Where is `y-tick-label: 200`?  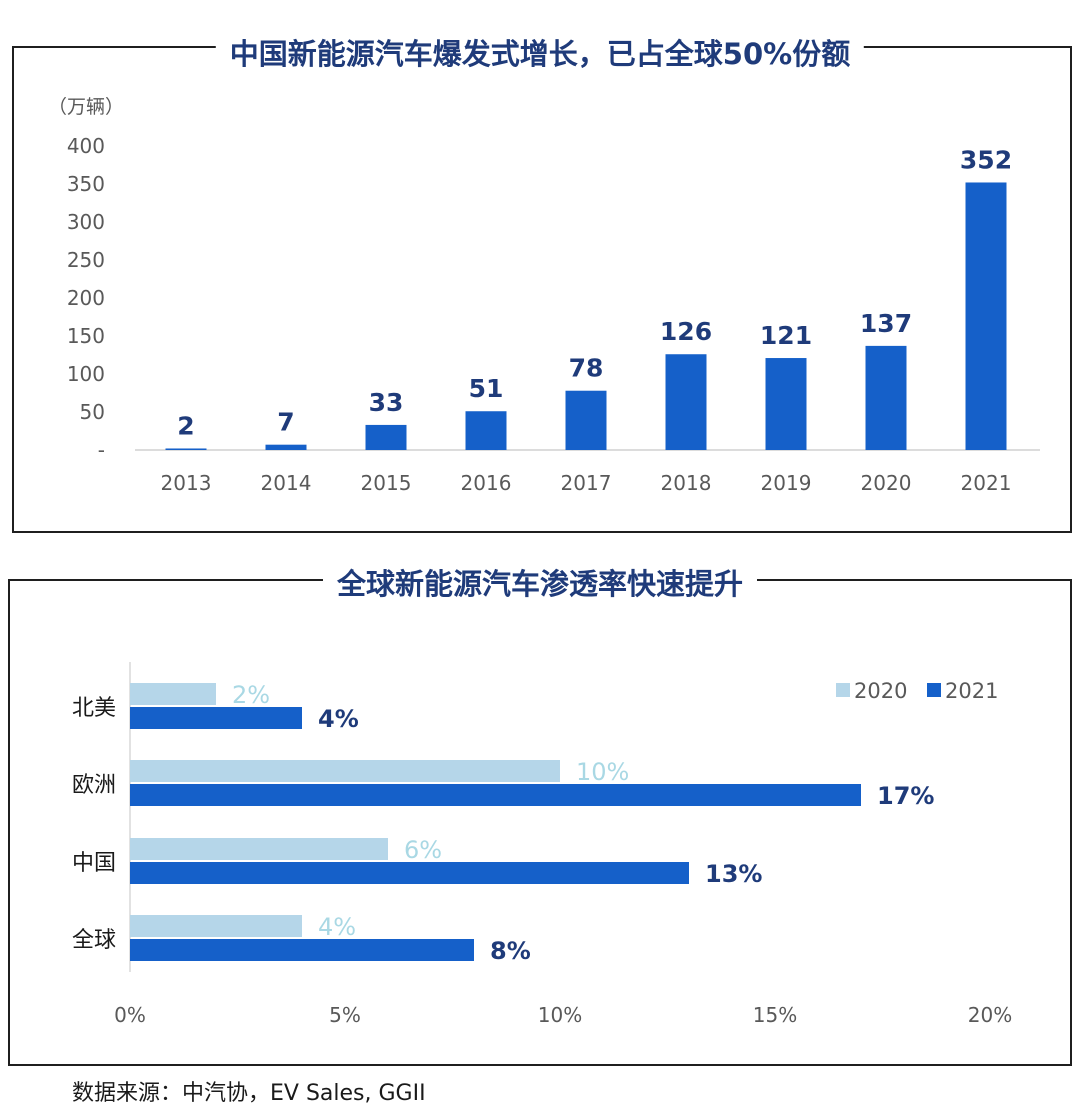
y-tick-label: 200 is located at coordinates (86, 298).